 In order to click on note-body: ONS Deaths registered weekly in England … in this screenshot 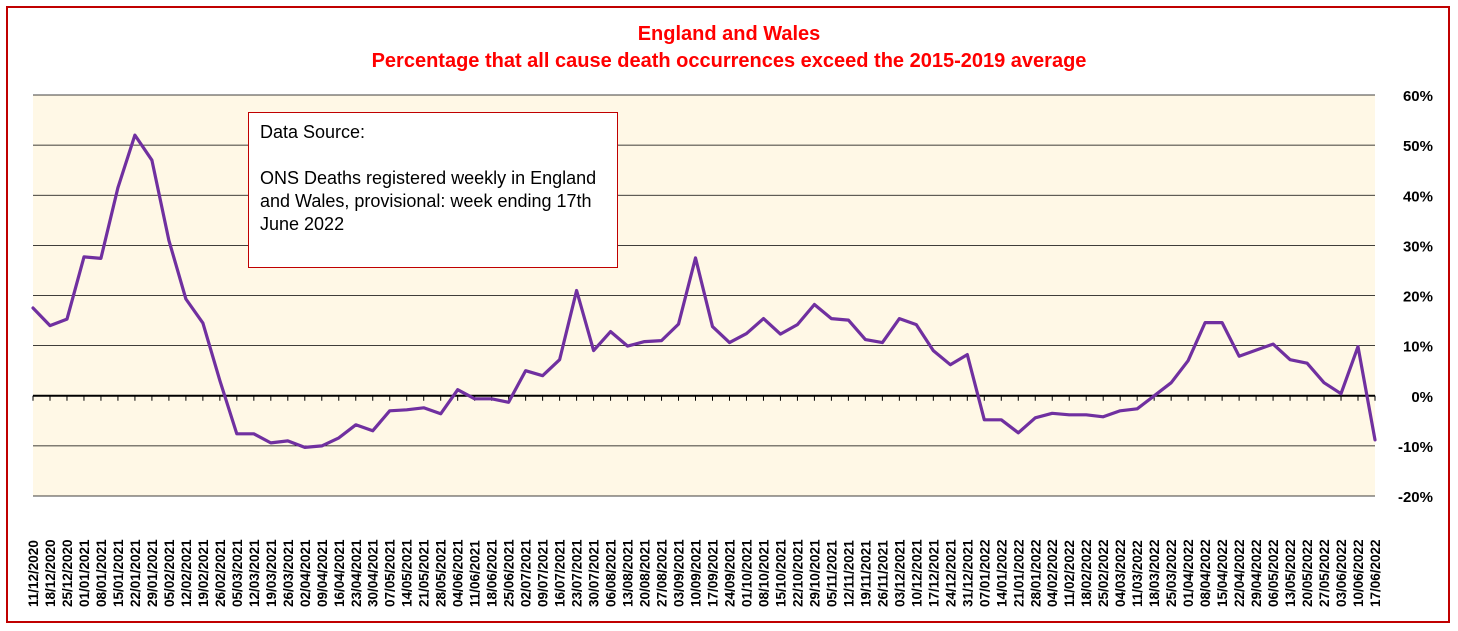, I will do `click(428, 201)`.